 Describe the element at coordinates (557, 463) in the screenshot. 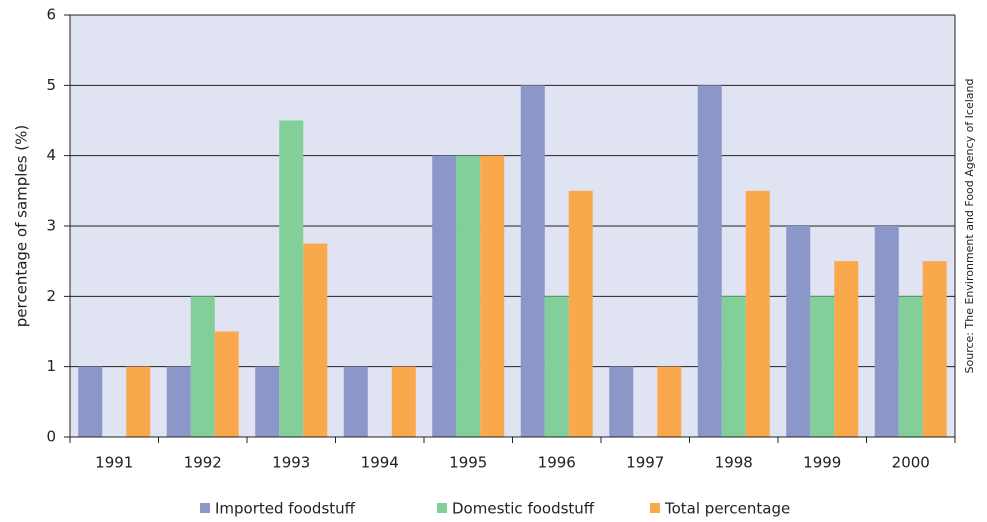

I see `x-tick-label: 1996` at that location.